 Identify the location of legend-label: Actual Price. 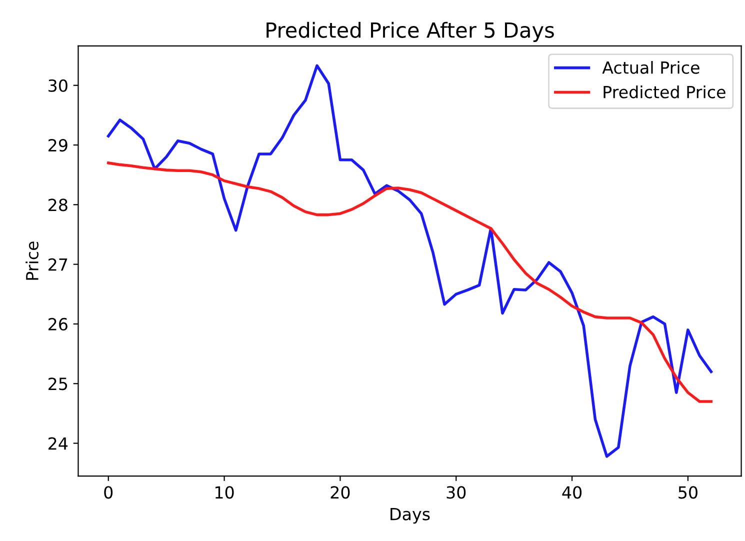
(651, 67).